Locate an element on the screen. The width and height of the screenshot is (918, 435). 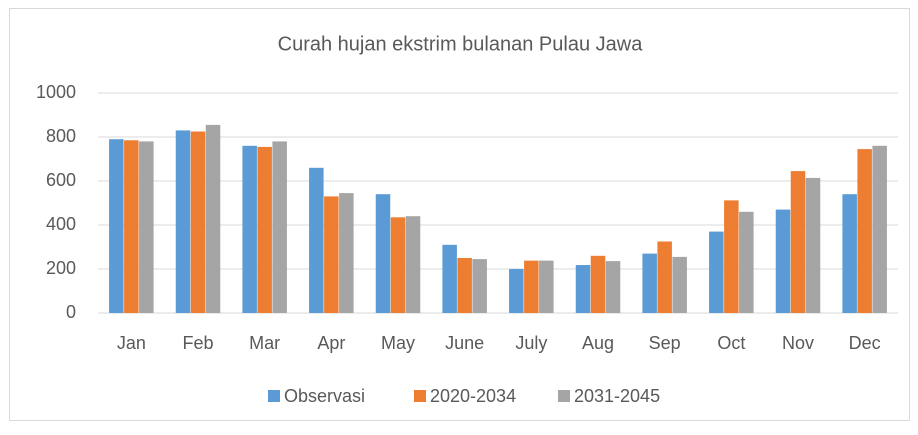
x-tick-label: June is located at coordinates (464, 343).